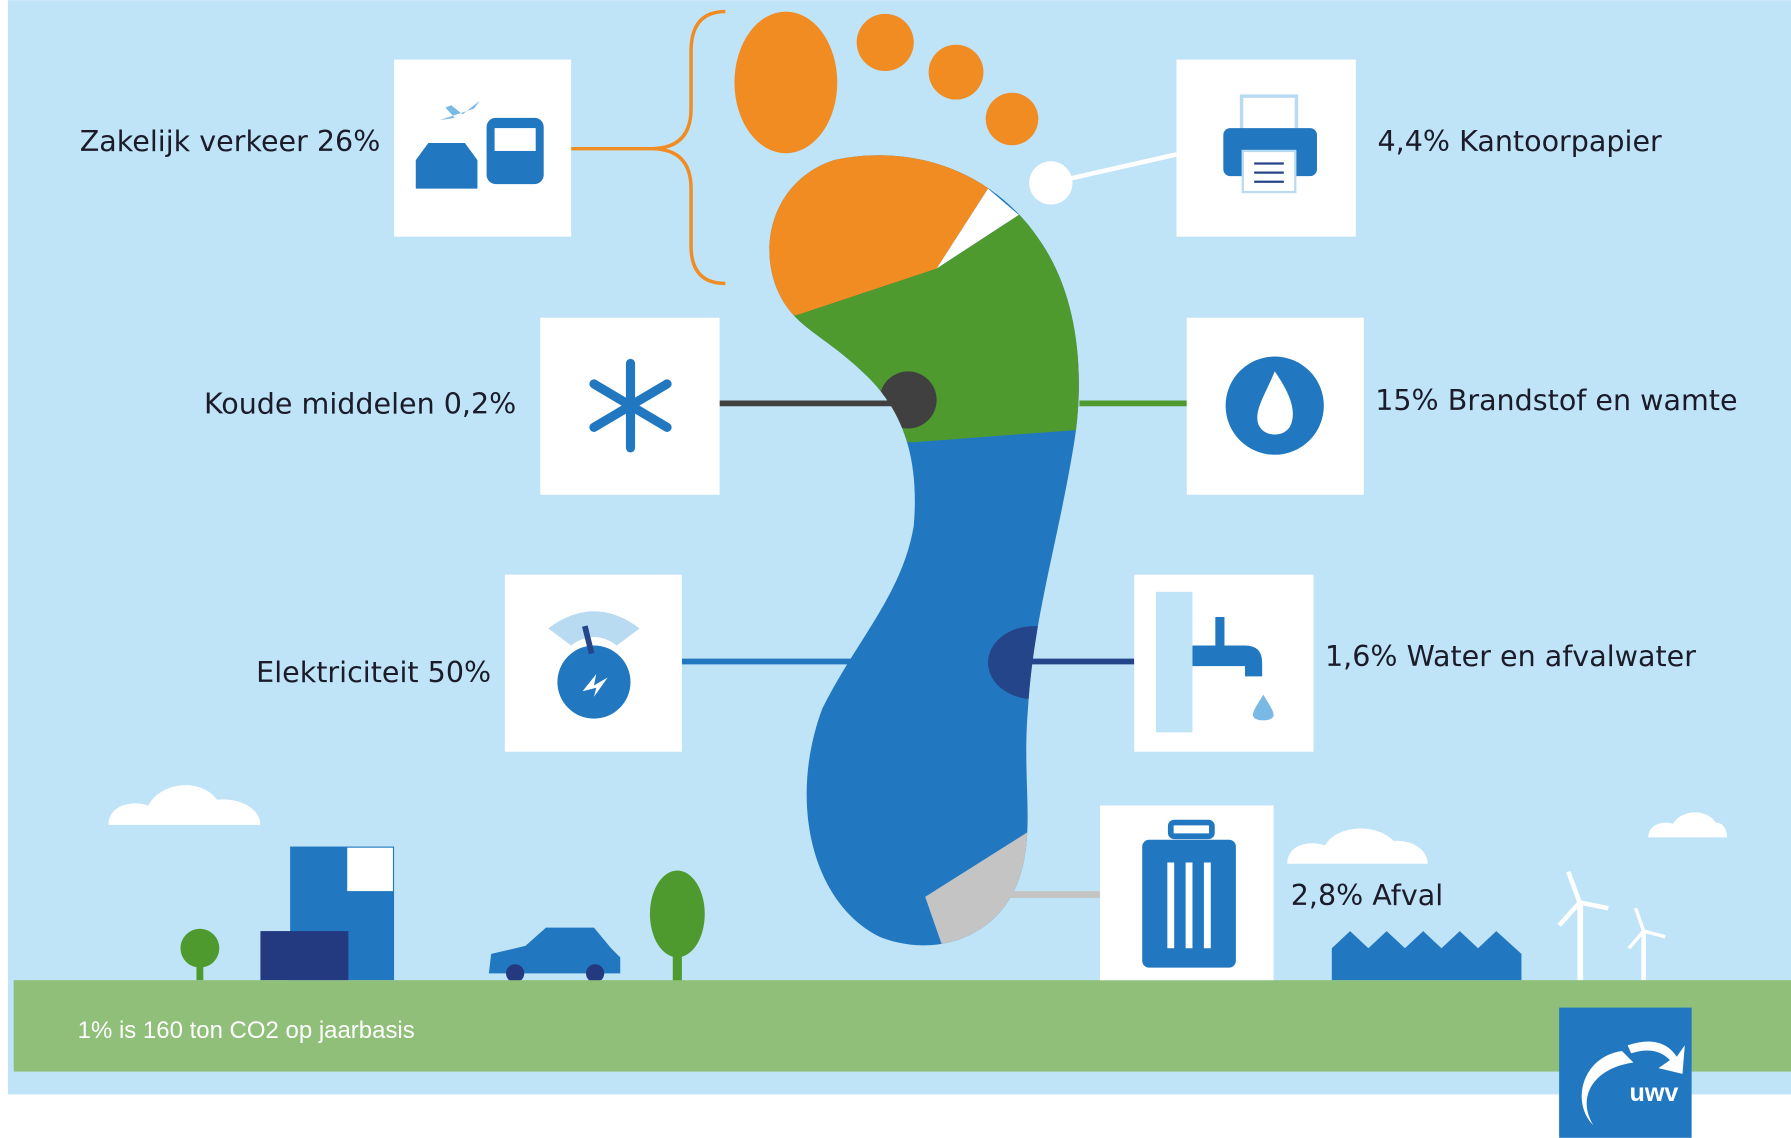  What do you see at coordinates (595, 685) in the screenshot?
I see `bolt-icon` at bounding box center [595, 685].